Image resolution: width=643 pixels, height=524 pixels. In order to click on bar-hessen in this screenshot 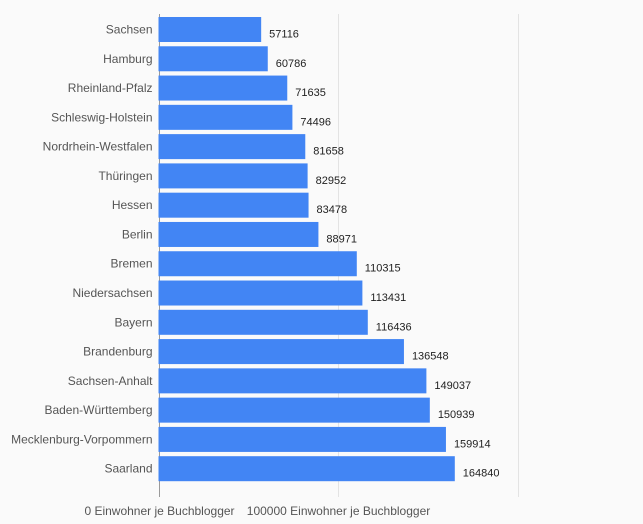, I will do `click(233, 205)`.